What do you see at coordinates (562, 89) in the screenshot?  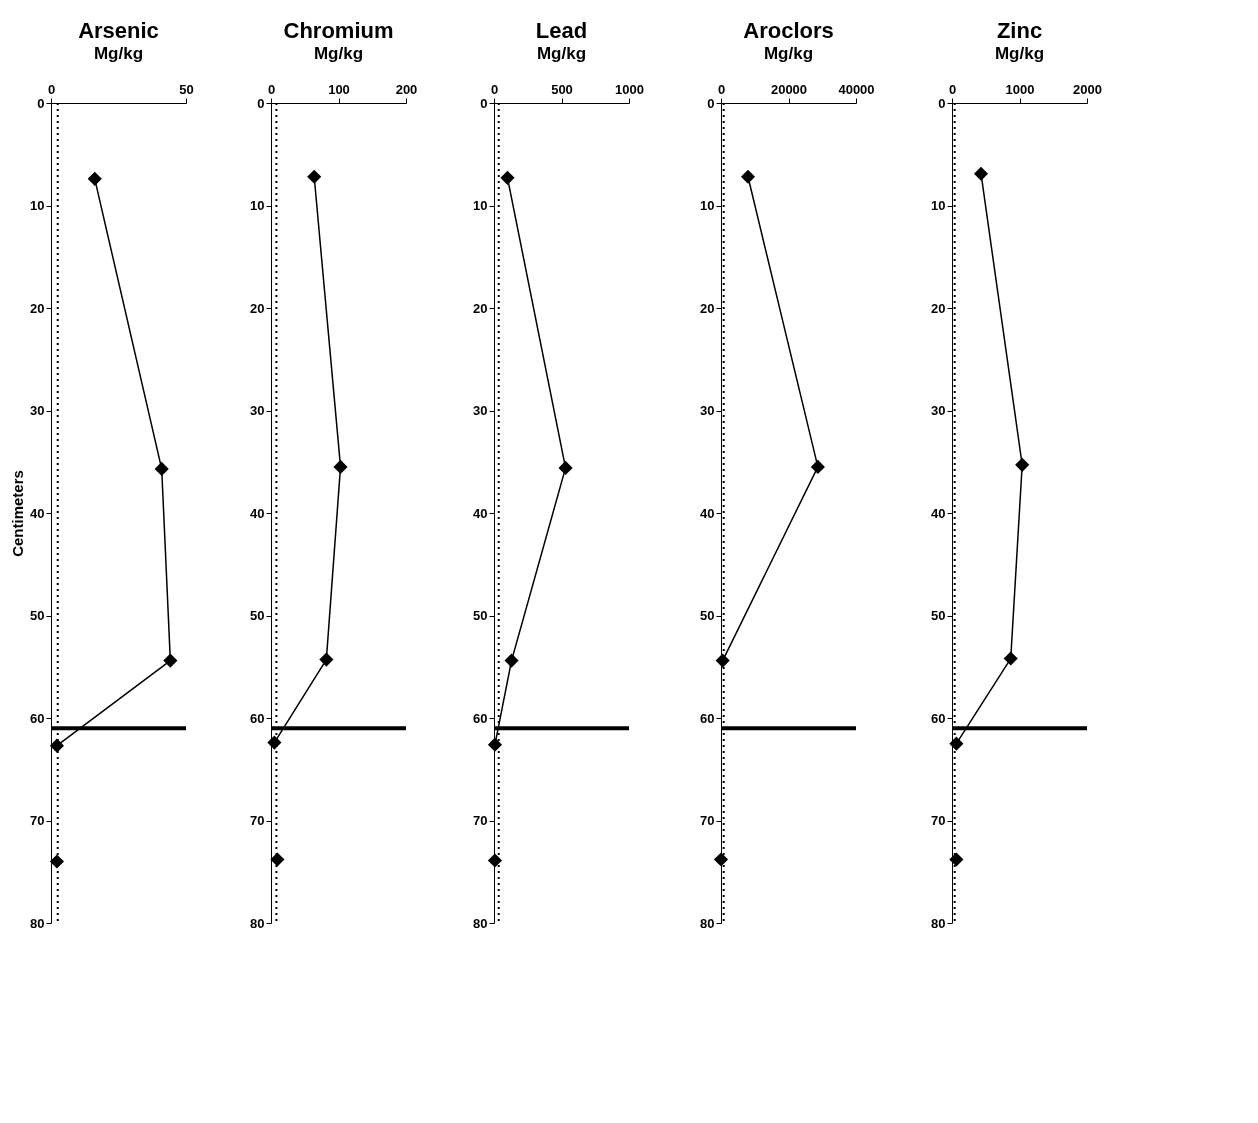 I see `x-tick-label: 500` at bounding box center [562, 89].